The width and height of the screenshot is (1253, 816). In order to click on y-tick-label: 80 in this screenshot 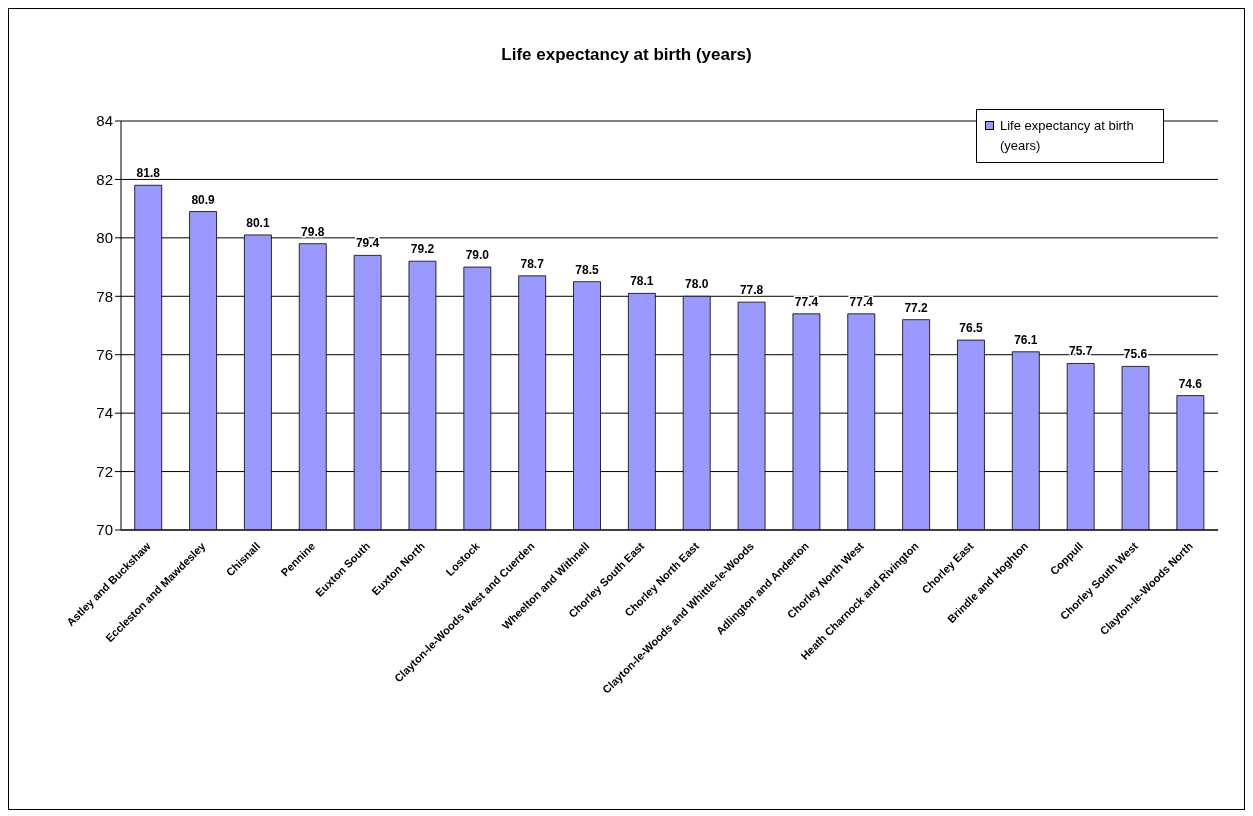, I will do `click(104, 238)`.